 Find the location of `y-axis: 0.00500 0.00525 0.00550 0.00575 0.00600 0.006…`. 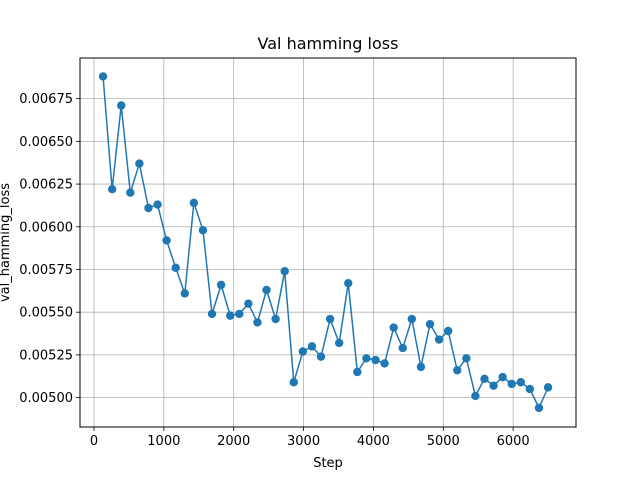

y-axis: 0.00500 0.00525 0.00550 0.00575 0.00600 0.006… is located at coordinates (49, 249).